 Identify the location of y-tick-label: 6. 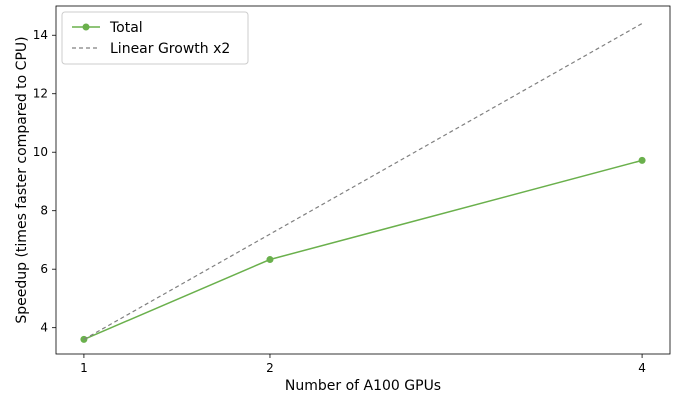
(44, 269).